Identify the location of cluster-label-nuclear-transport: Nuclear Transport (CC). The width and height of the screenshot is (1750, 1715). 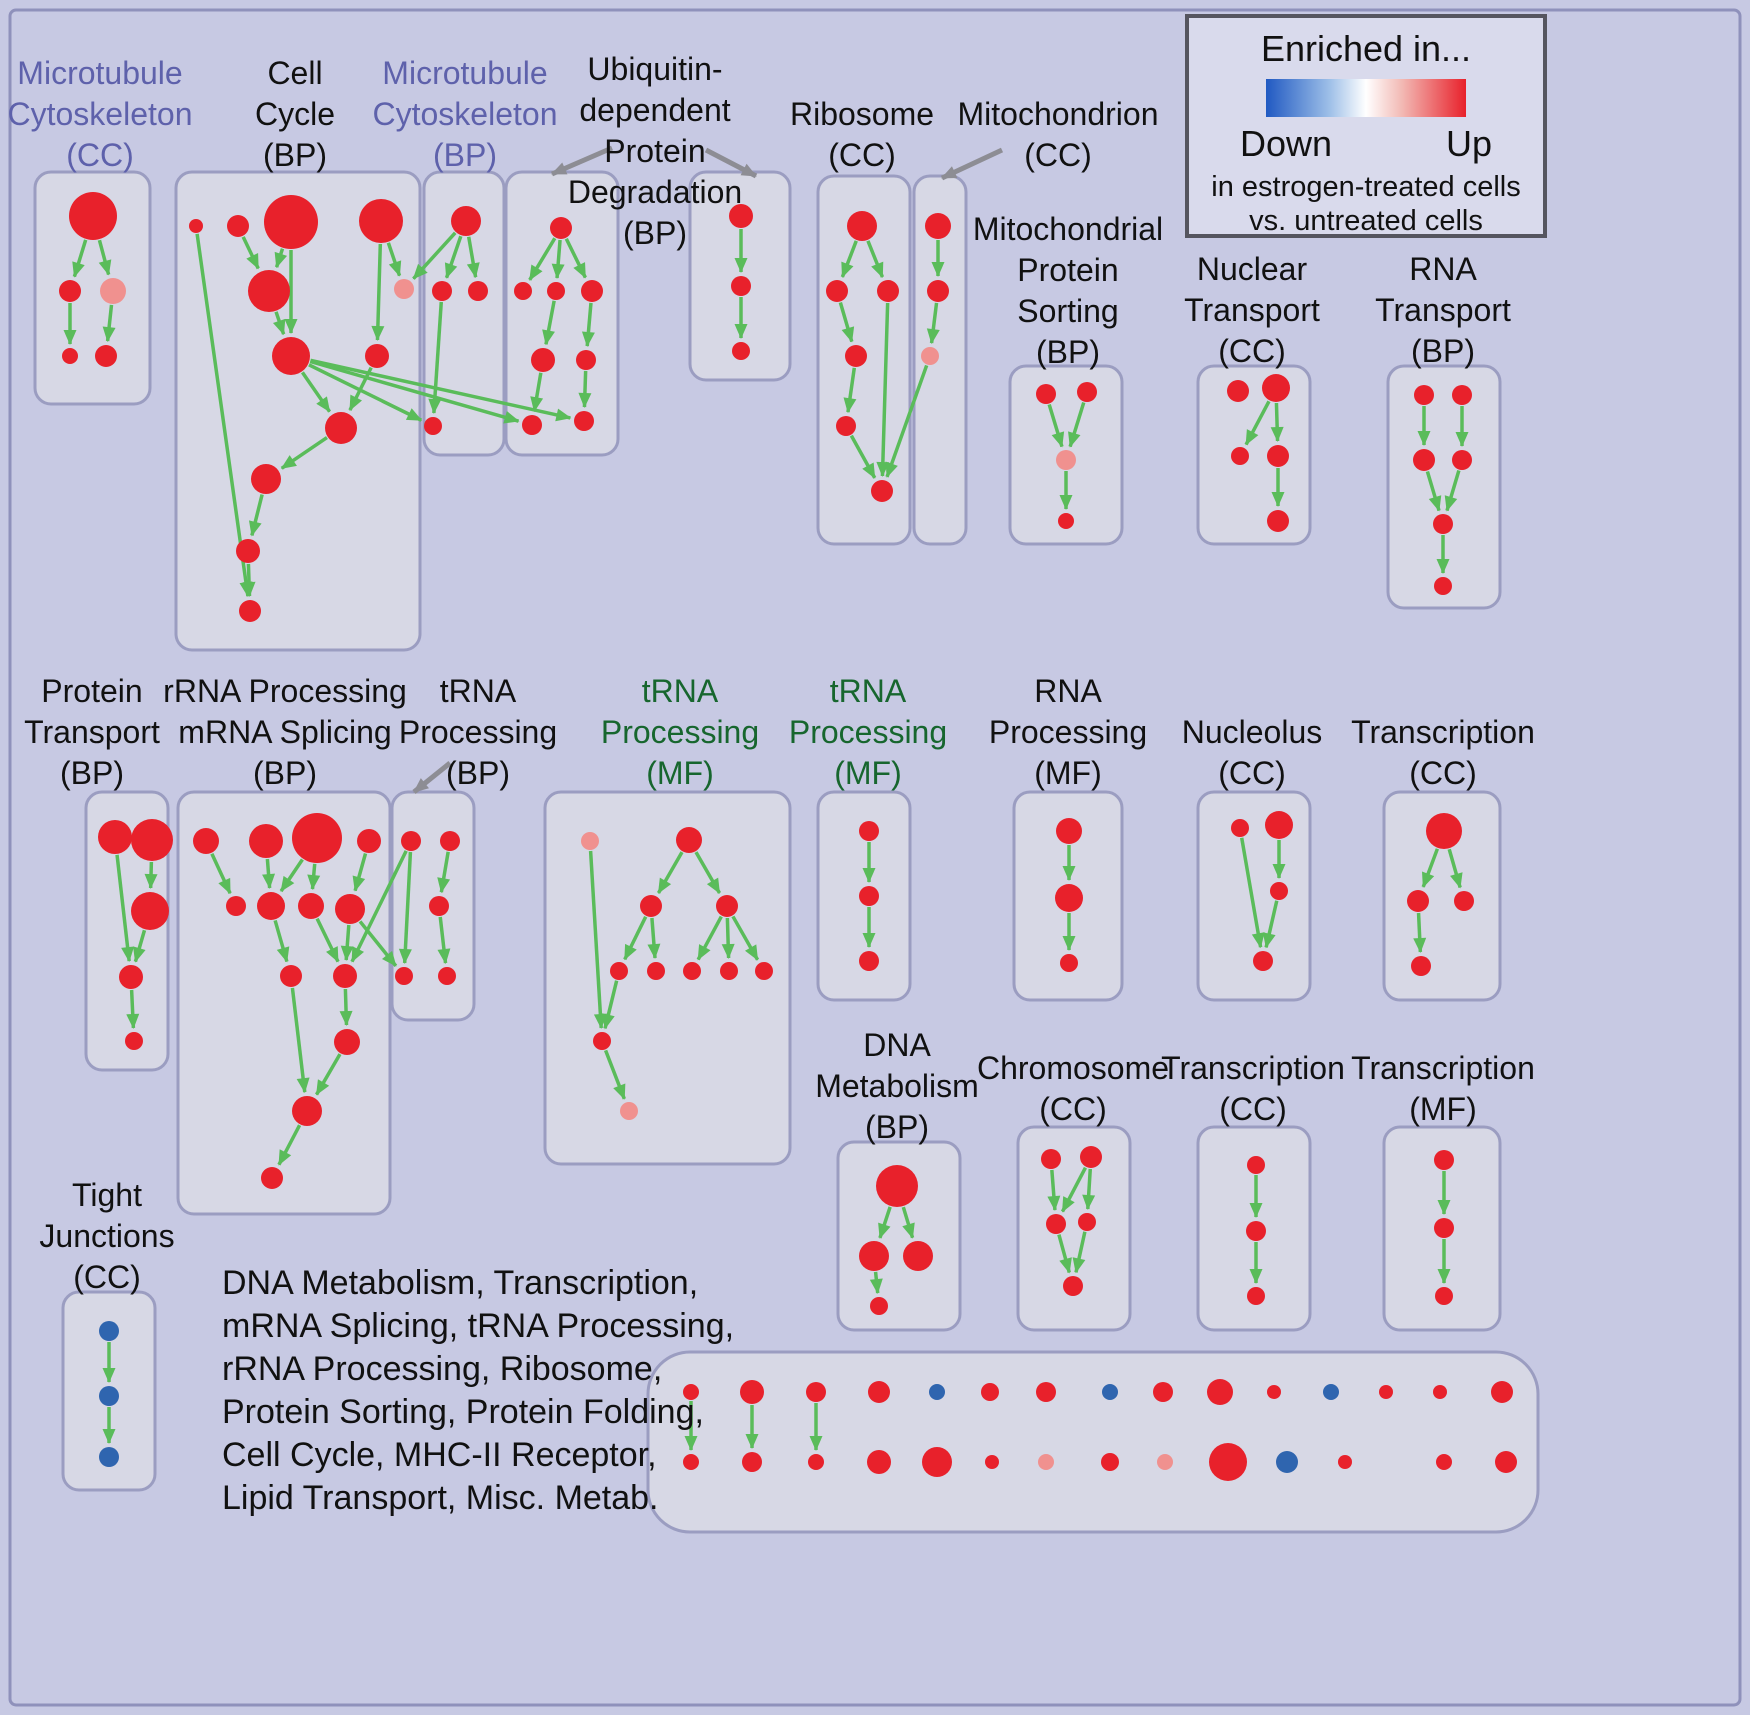
(1252, 310).